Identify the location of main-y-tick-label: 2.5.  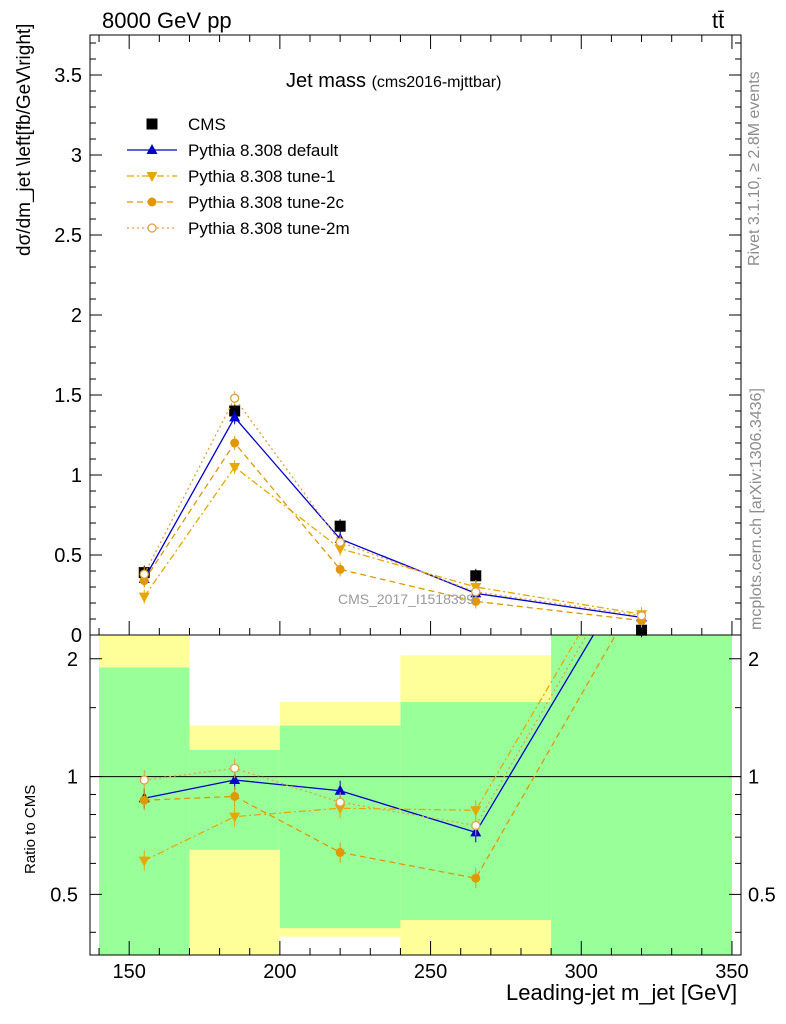
(68, 236).